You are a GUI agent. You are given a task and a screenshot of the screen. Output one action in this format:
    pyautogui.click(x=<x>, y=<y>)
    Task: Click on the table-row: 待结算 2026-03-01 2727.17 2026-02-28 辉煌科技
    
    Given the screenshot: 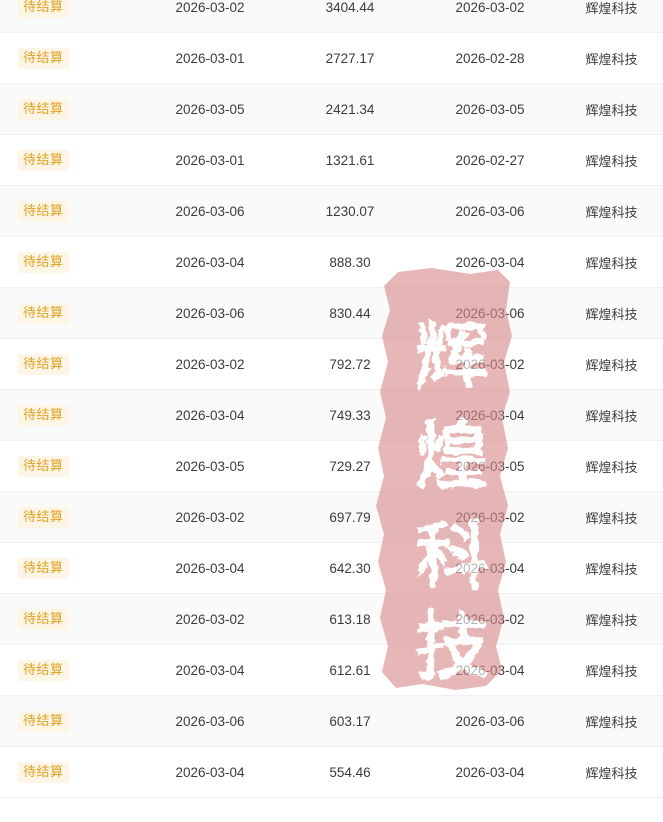 What is the action you would take?
    pyautogui.click(x=331, y=58)
    